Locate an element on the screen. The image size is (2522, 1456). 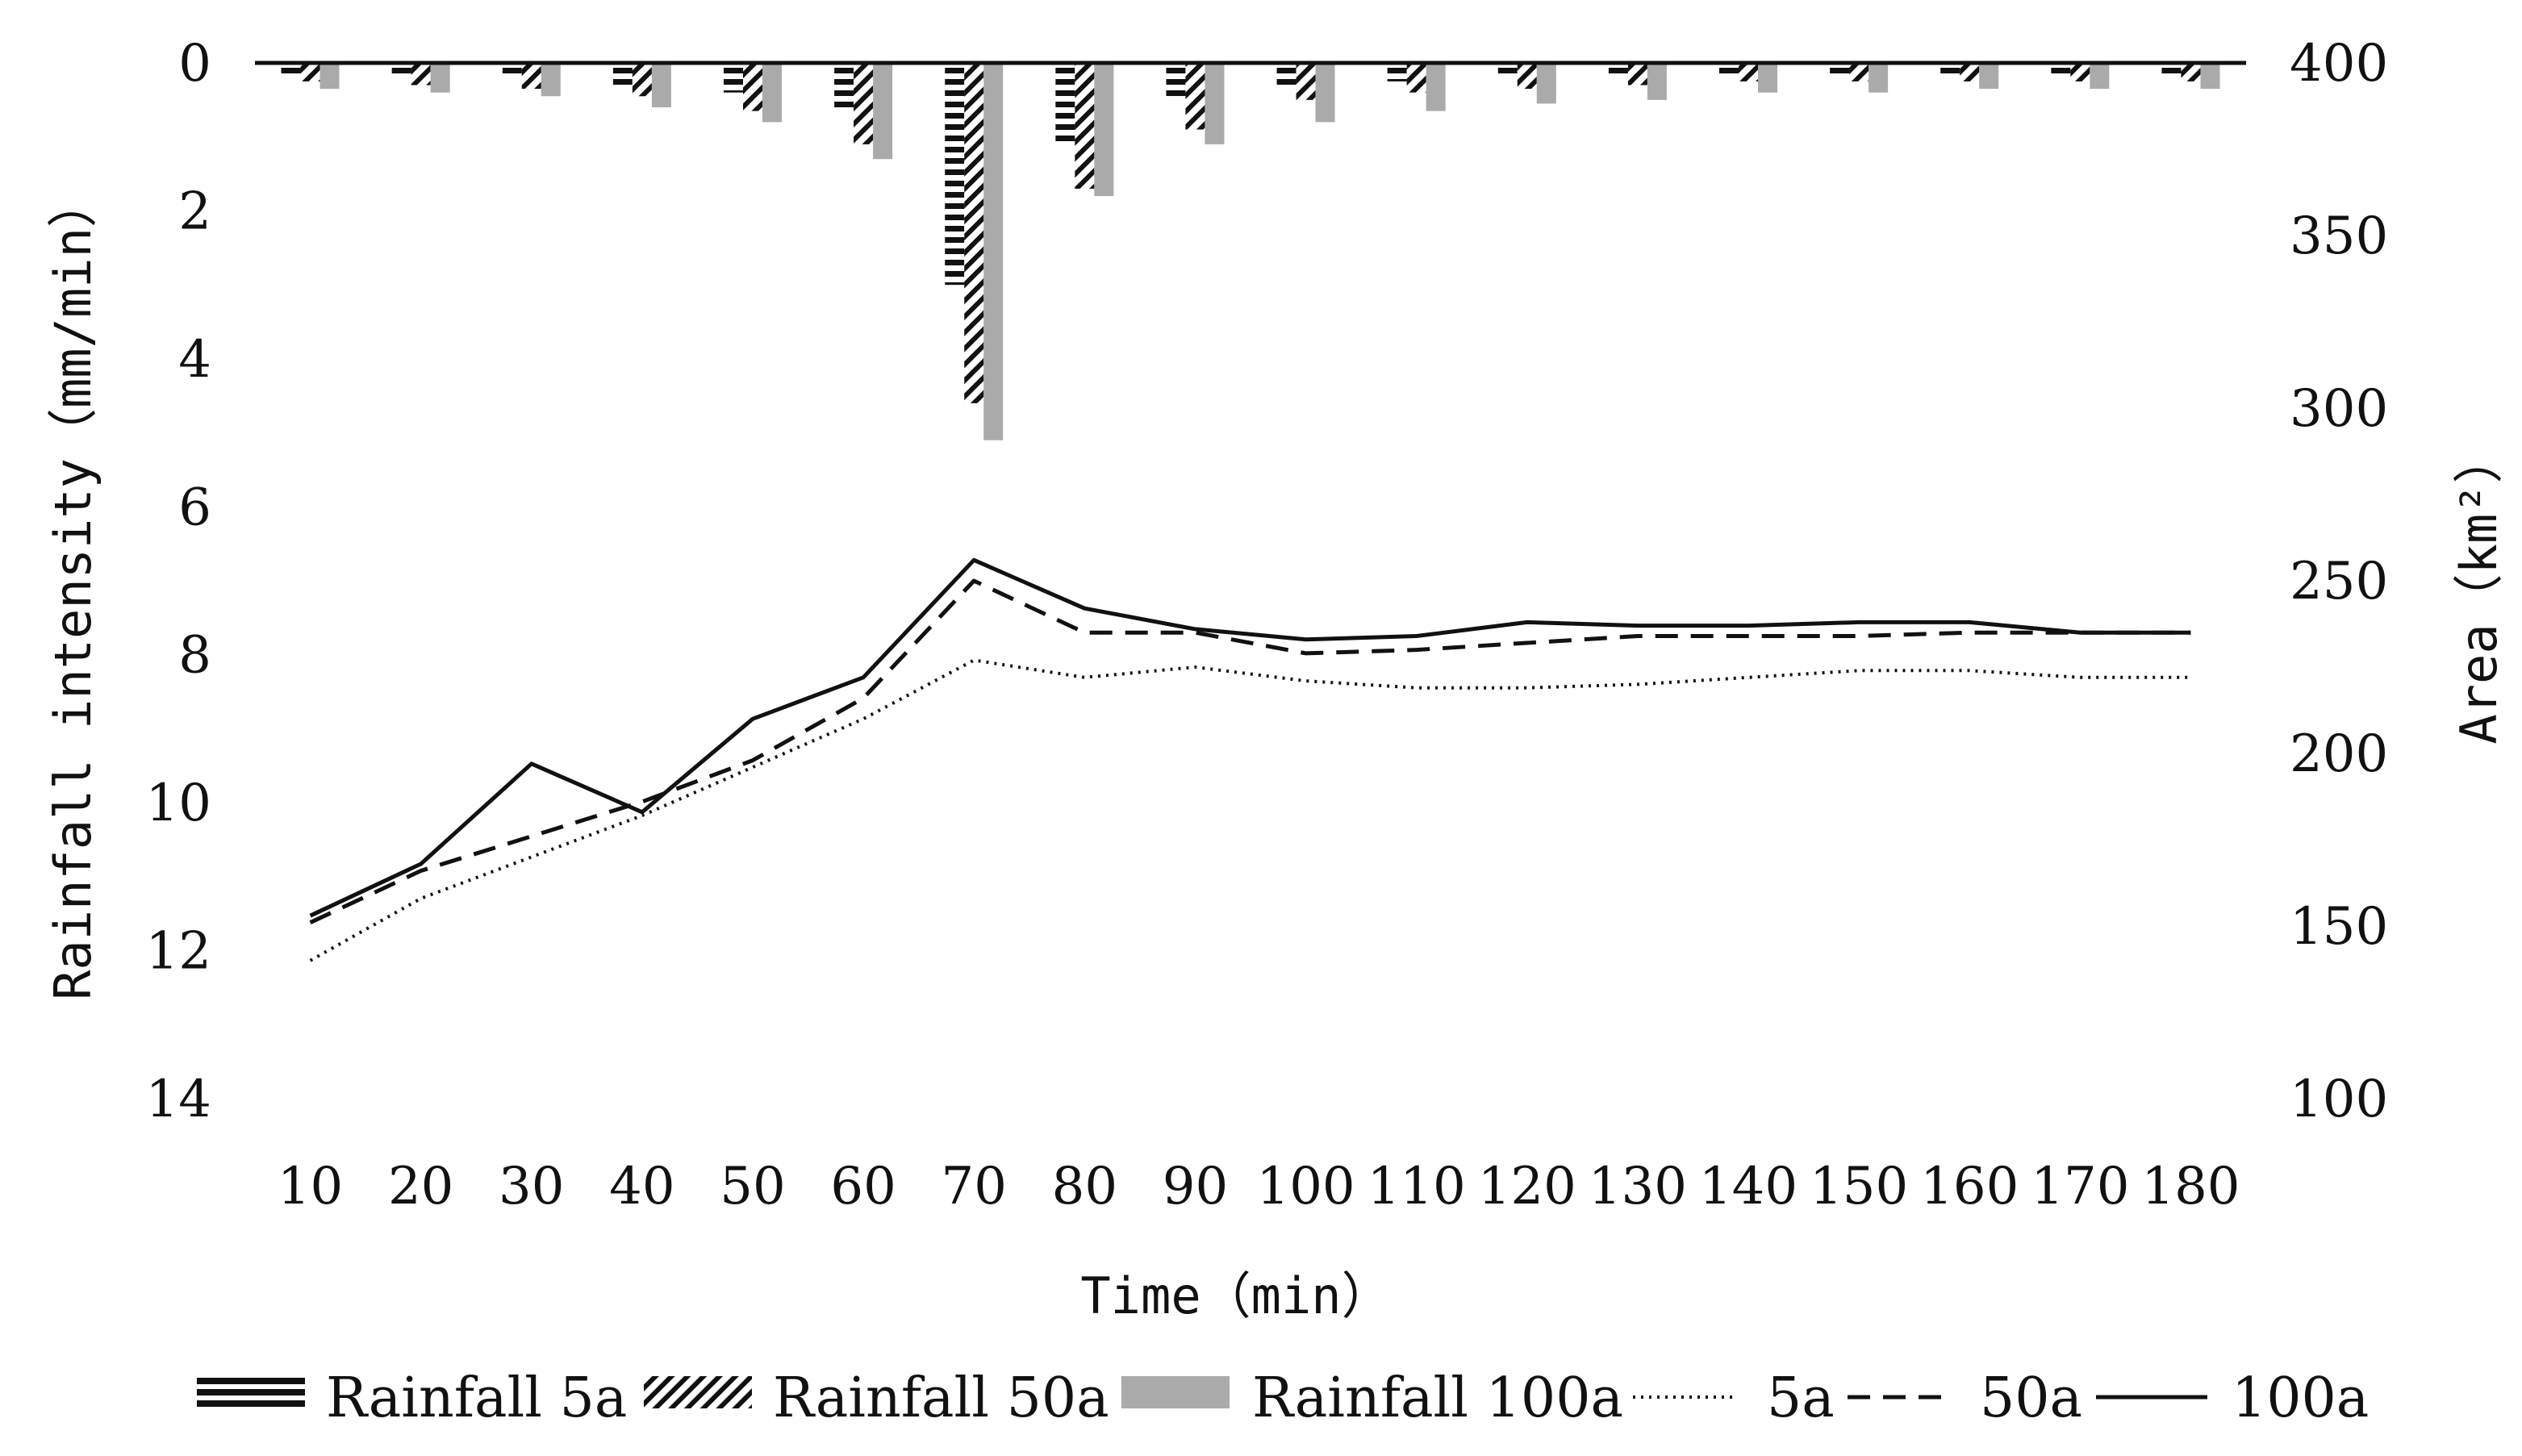
y-left-tick-label: 12 is located at coordinates (178, 952).